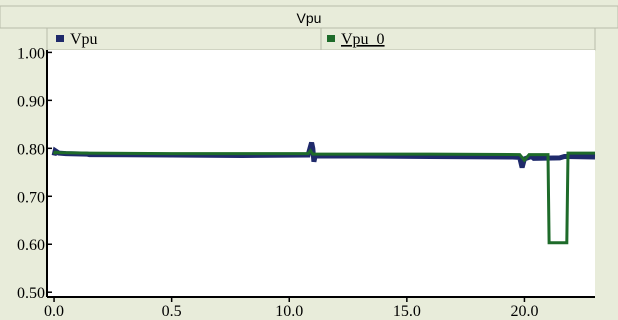 Image resolution: width=618 pixels, height=320 pixels. What do you see at coordinates (407, 311) in the screenshot?
I see `x-tick-label: 15.0` at bounding box center [407, 311].